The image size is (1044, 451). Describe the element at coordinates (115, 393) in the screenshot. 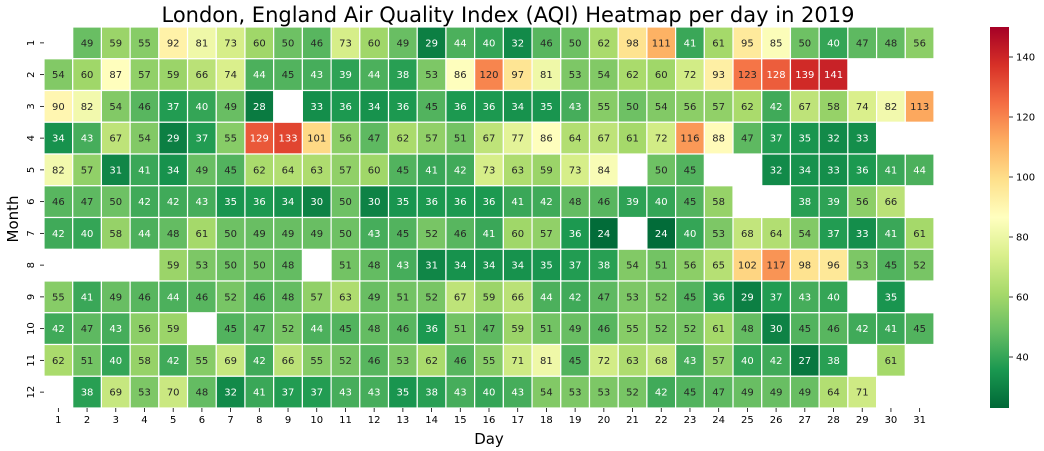

I see `cell-value-label: 69` at that location.